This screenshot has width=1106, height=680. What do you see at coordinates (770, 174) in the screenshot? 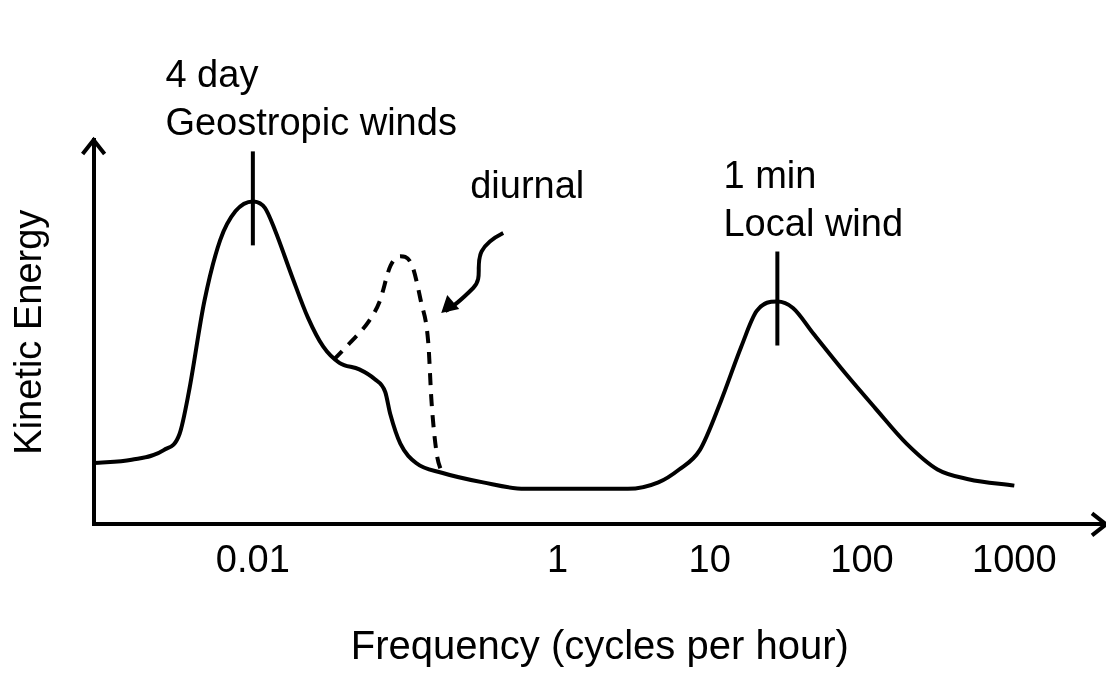
I see `text: 1 min` at bounding box center [770, 174].